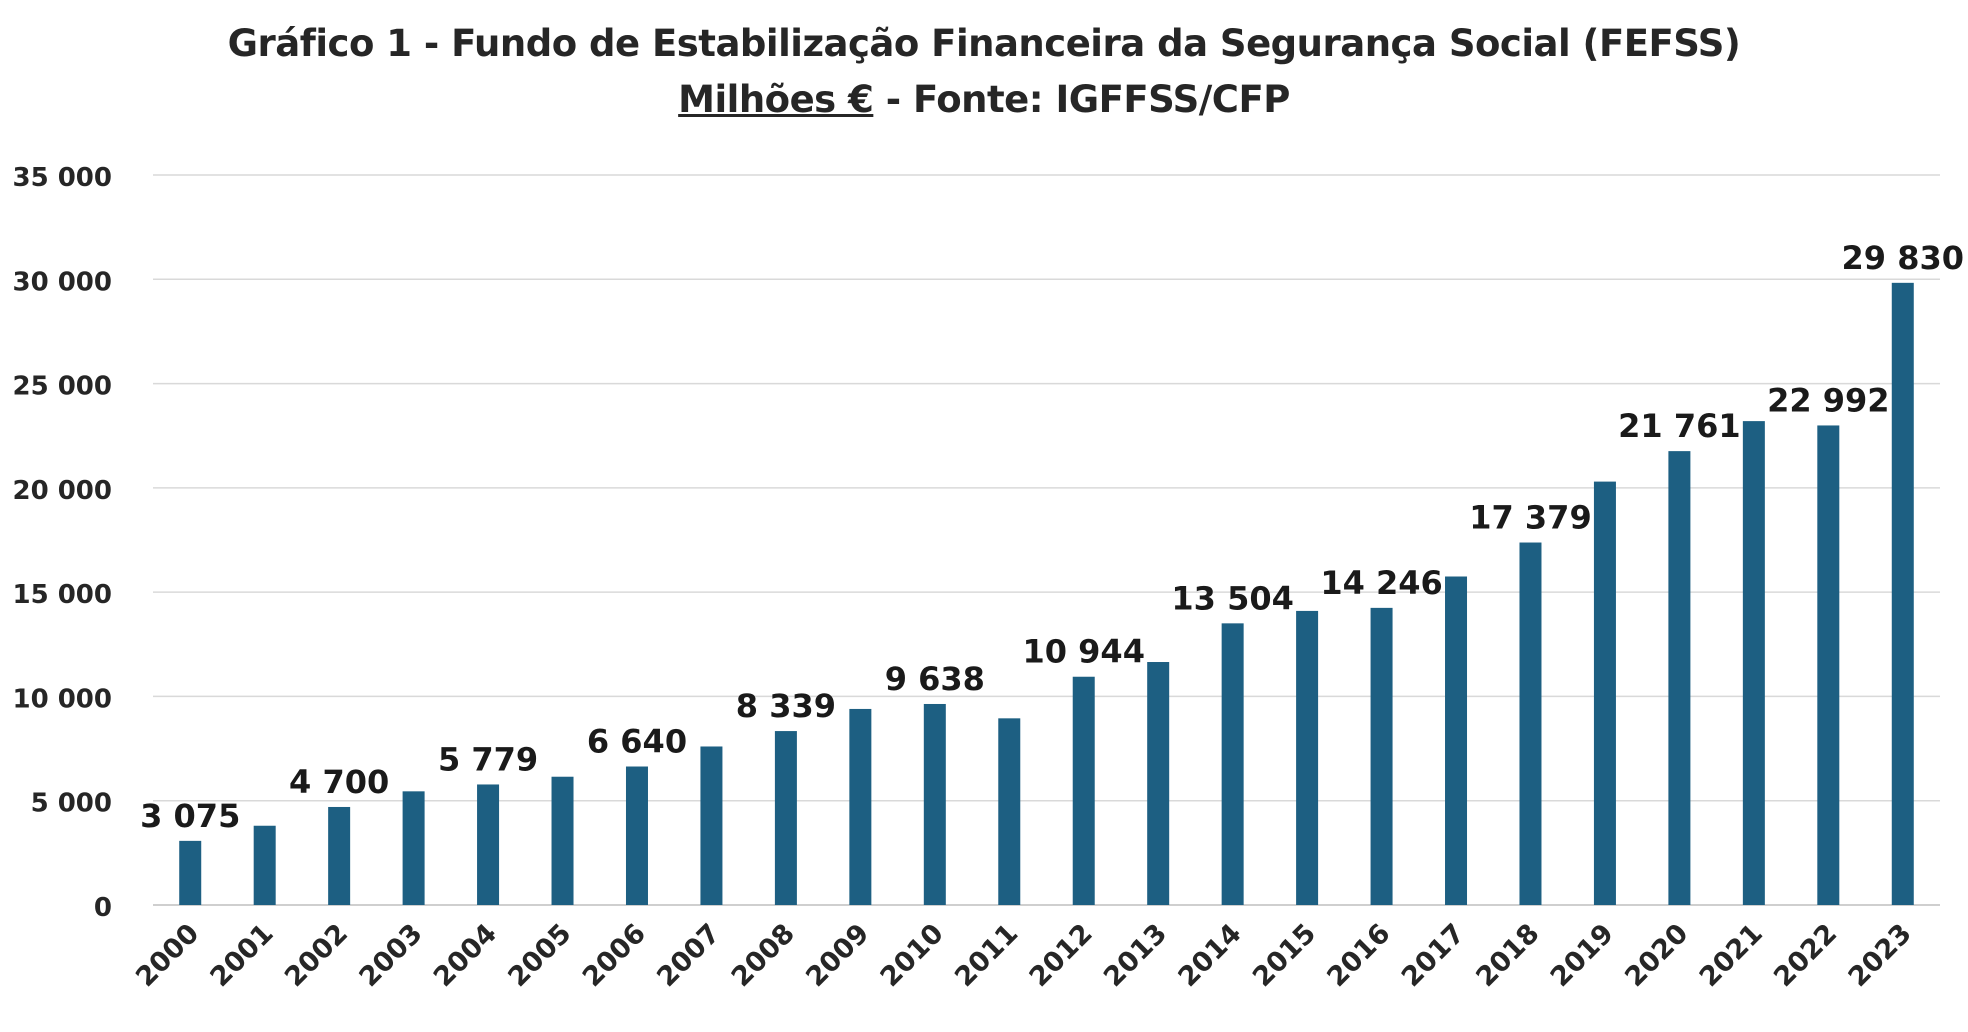 The height and width of the screenshot is (1032, 1968). What do you see at coordinates (1358, 955) in the screenshot?
I see `x-tick-label: 2016` at bounding box center [1358, 955].